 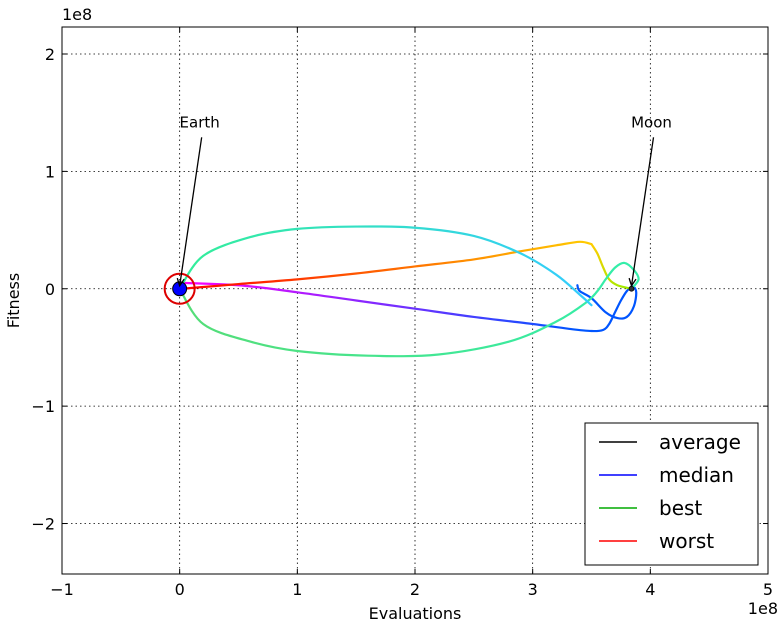 What do you see at coordinates (50, 289) in the screenshot?
I see `y-tick-label: 0` at bounding box center [50, 289].